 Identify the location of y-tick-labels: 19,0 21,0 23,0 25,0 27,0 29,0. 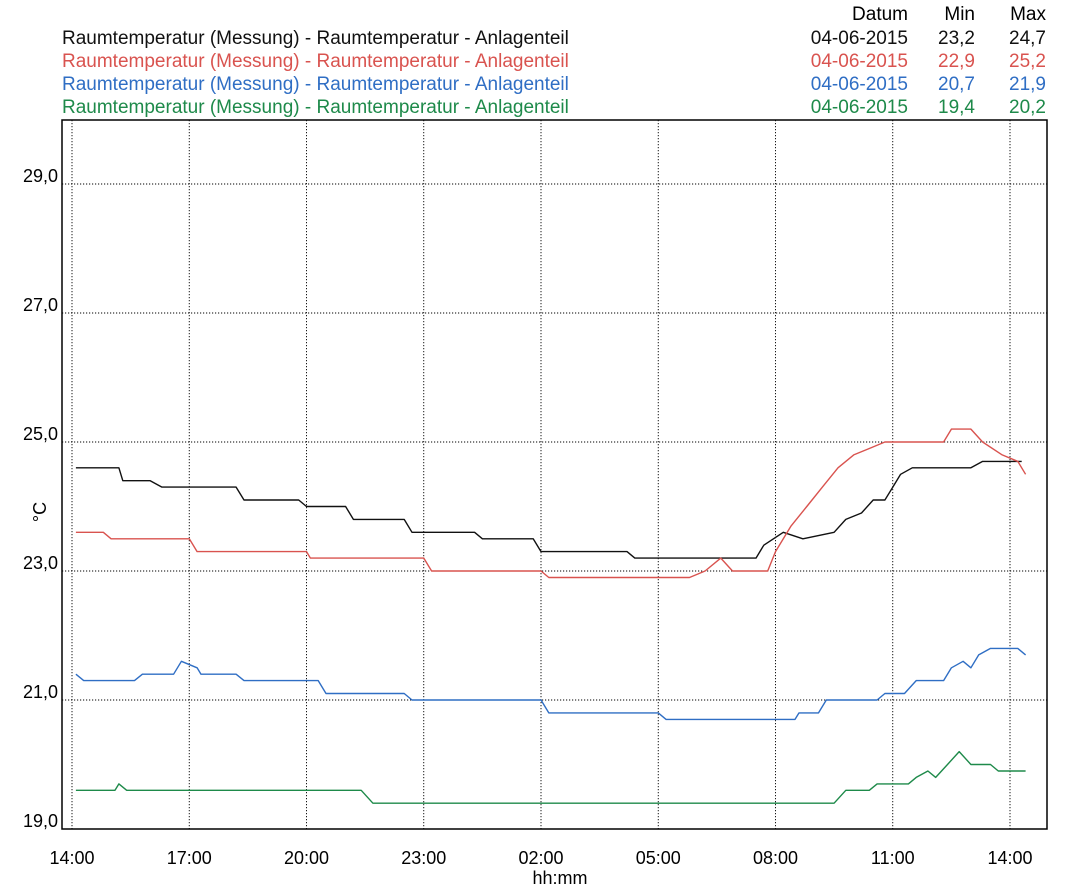
(40, 498).